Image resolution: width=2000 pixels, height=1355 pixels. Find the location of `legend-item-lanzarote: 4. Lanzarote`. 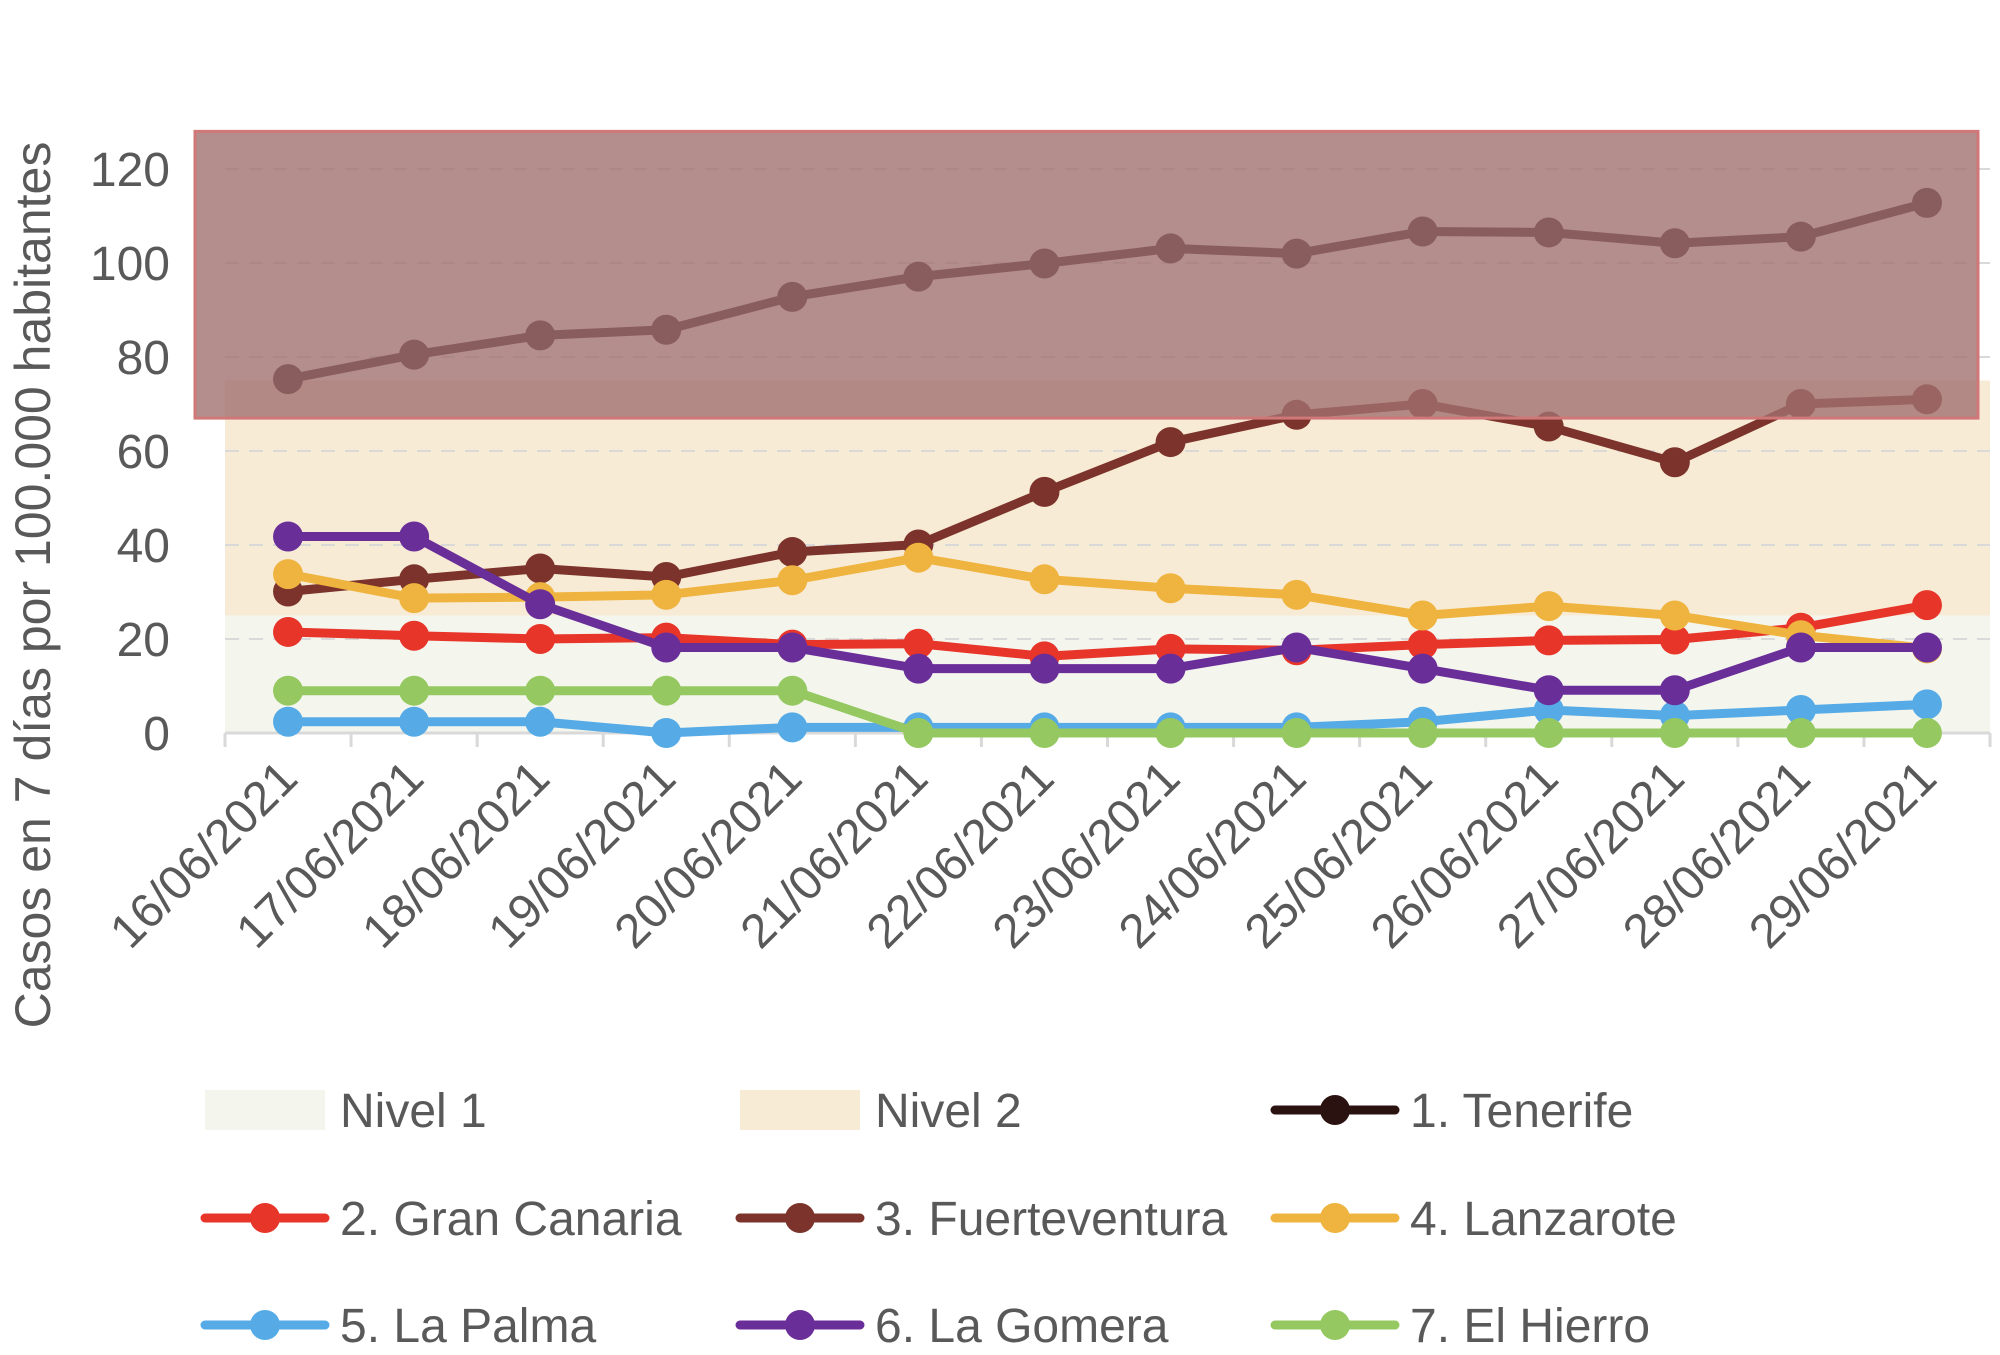

legend-item-lanzarote: 4. Lanzarote is located at coordinates (1473, 1219).